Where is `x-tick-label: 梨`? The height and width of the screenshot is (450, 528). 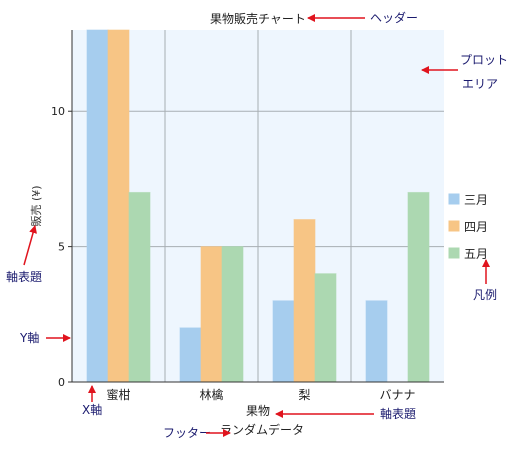
x-tick-label: 梨 is located at coordinates (304, 395).